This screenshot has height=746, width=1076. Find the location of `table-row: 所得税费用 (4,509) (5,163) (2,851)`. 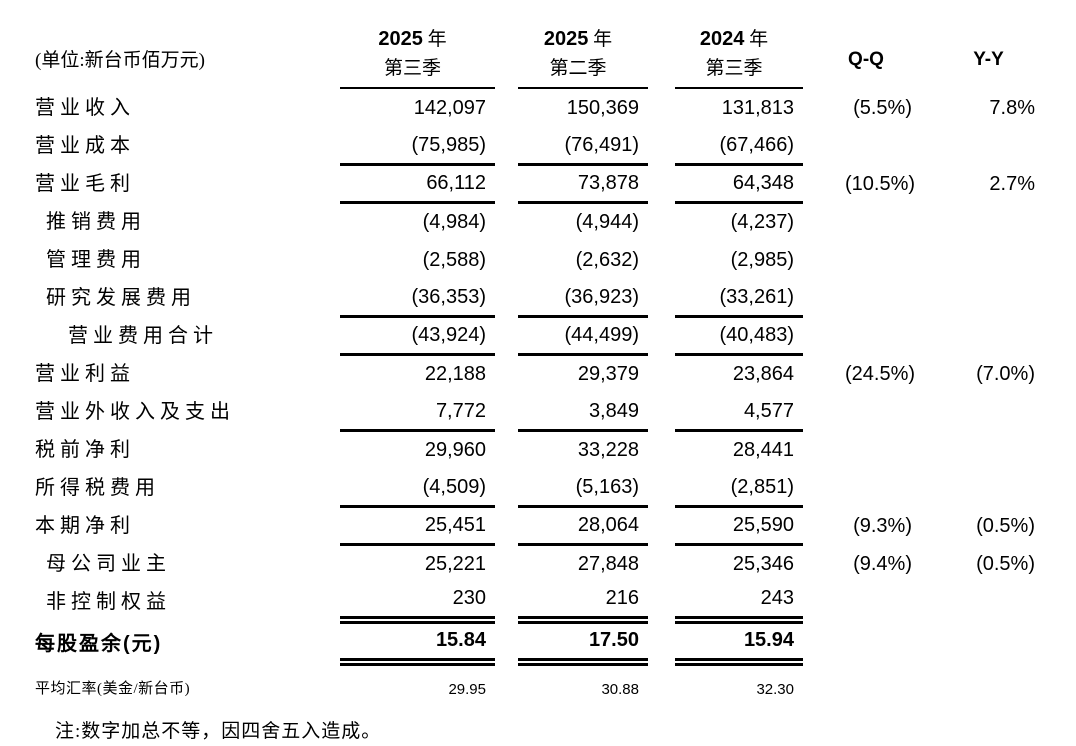

table-row: 所得税费用 (4,509) (5,163) (2,851) is located at coordinates (538, 488).